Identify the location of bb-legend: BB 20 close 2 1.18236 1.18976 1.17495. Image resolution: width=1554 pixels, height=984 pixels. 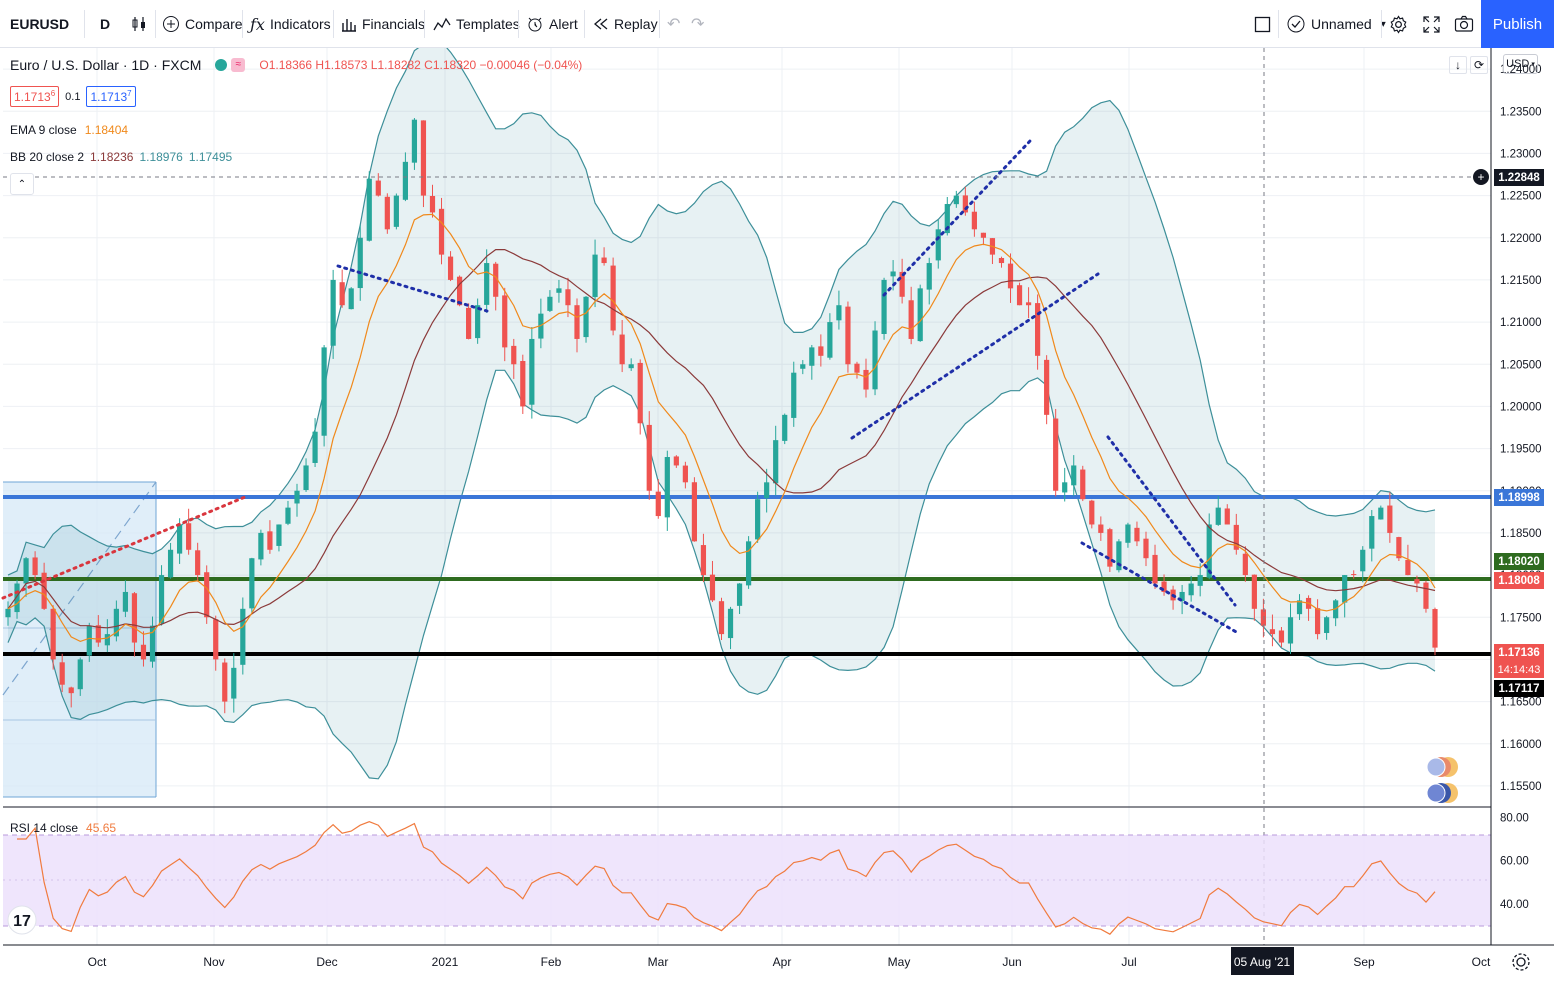
(121, 157).